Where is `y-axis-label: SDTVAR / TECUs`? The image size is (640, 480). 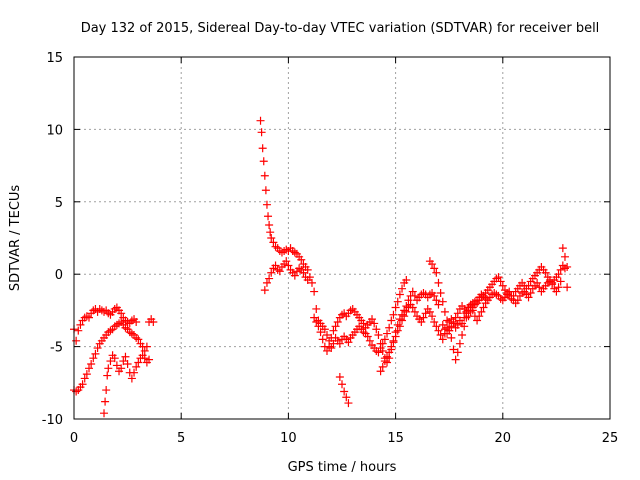 y-axis-label: SDTVAR / TECUs is located at coordinates (15, 238).